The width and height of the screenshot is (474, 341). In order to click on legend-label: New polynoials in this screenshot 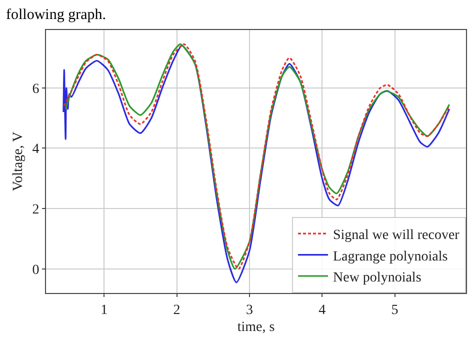, I will do `click(377, 278)`.